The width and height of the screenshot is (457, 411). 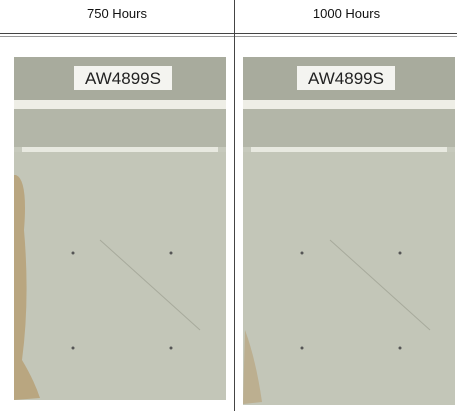 What do you see at coordinates (117, 13) in the screenshot?
I see `column-header: 750 Hours` at bounding box center [117, 13].